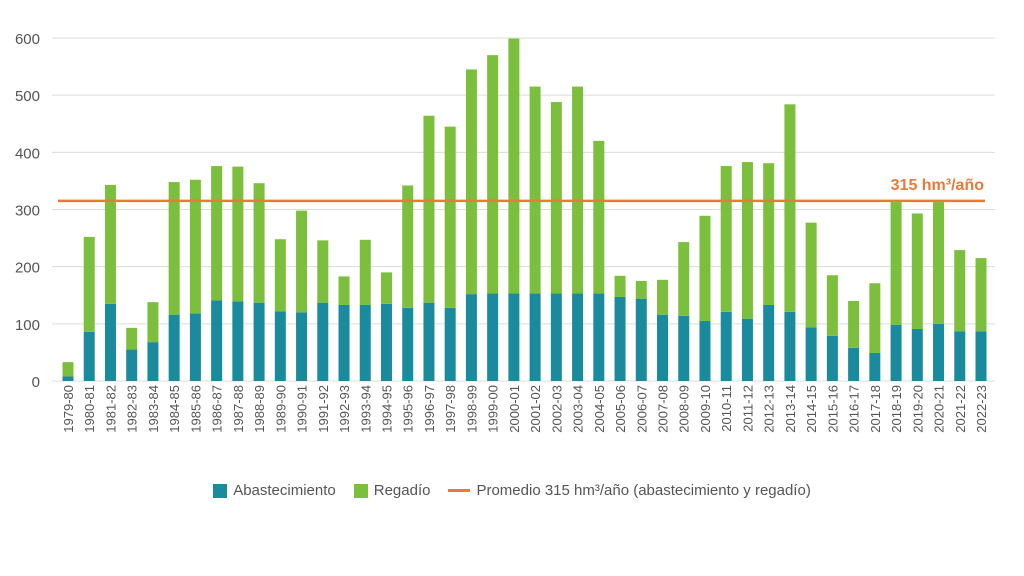  Describe the element at coordinates (220, 490) in the screenshot. I see `legend-swatch-abastecimiento` at that location.